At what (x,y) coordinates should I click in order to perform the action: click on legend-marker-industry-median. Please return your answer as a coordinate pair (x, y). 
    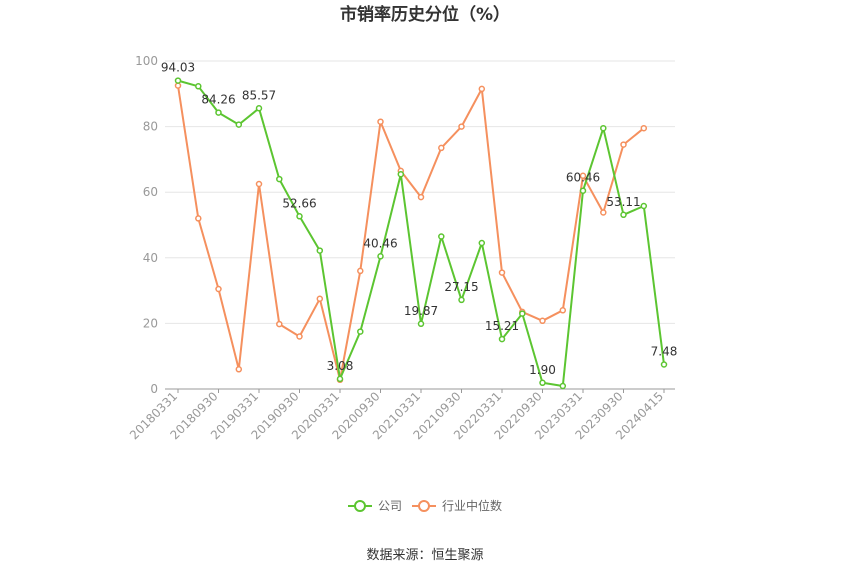
    Looking at the image, I should click on (424, 506).